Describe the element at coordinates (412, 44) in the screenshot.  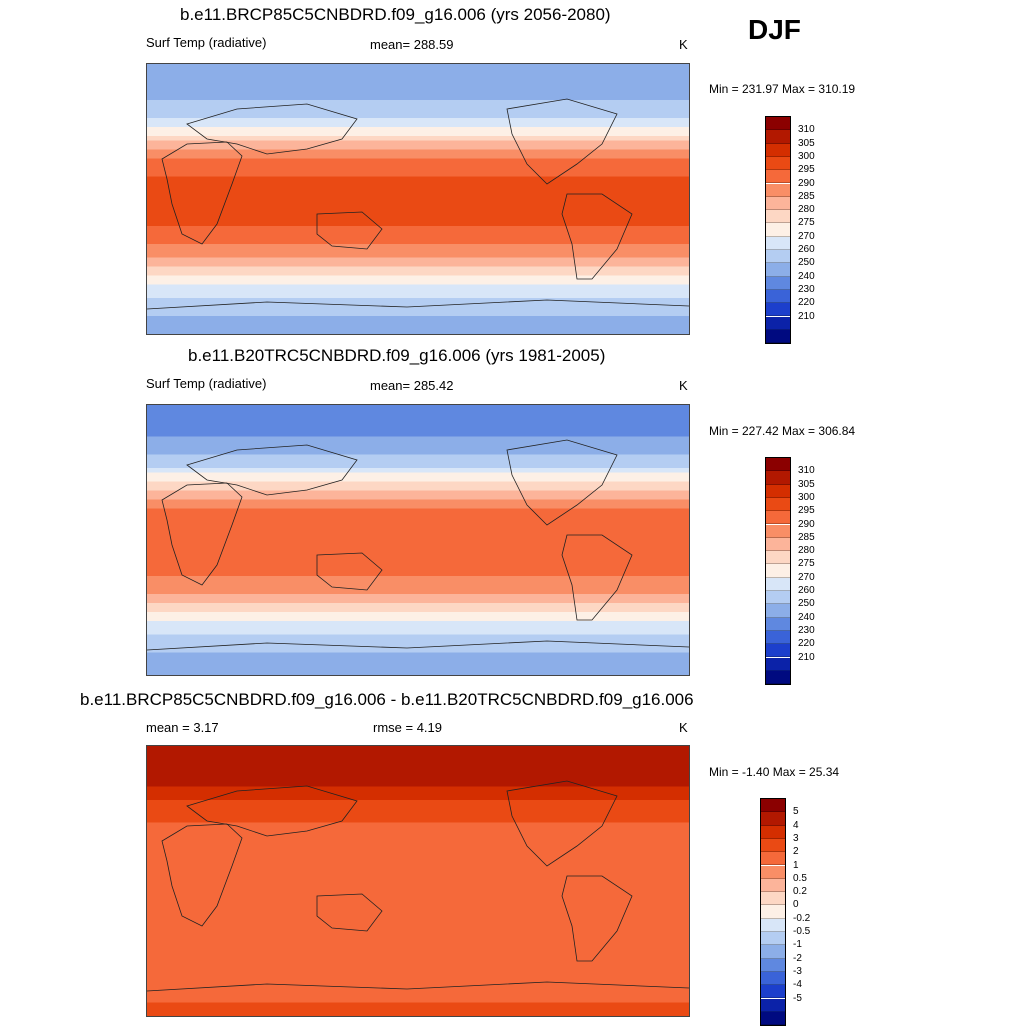
I see `panel-1-mean-label: mean= 288.59` at that location.